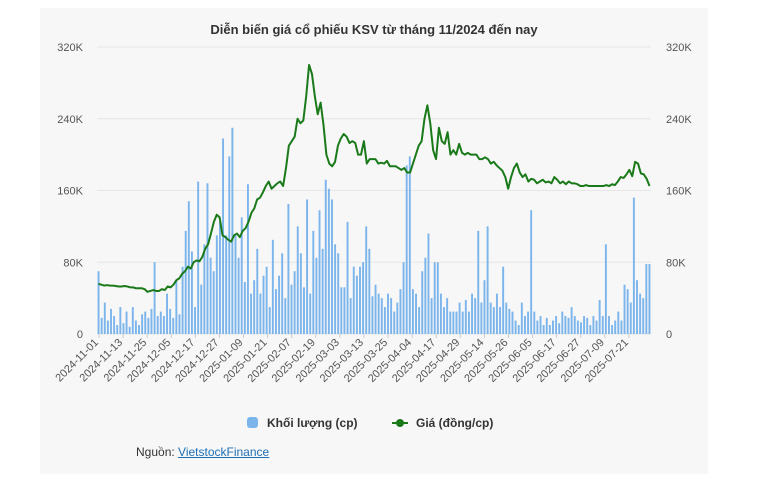 This screenshot has width=762, height=482. Describe the element at coordinates (70, 120) in the screenshot. I see `y-left-tick-label: 240K` at that location.